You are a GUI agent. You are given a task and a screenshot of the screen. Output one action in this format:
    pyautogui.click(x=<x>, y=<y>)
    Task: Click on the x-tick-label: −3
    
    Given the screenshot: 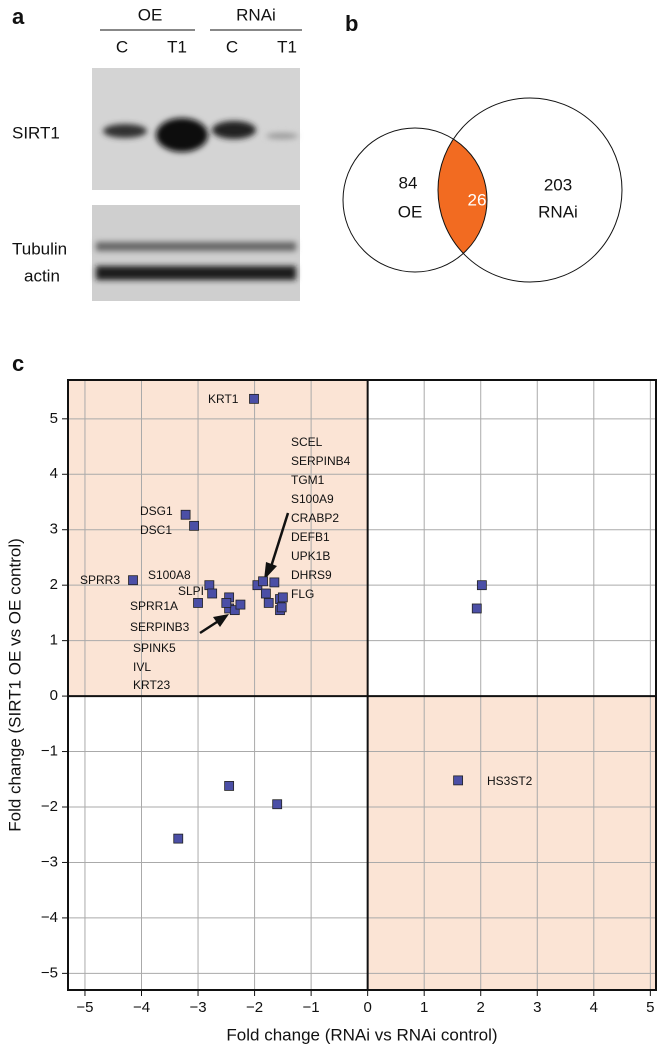 What is the action you would take?
    pyautogui.click(x=197, y=1007)
    